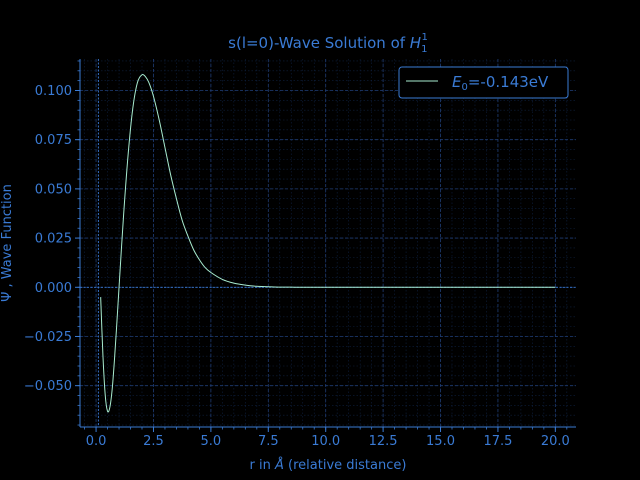 Image resolution: width=640 pixels, height=480 pixels. What do you see at coordinates (555, 441) in the screenshot?
I see `x-tick-label: 20.0` at bounding box center [555, 441].